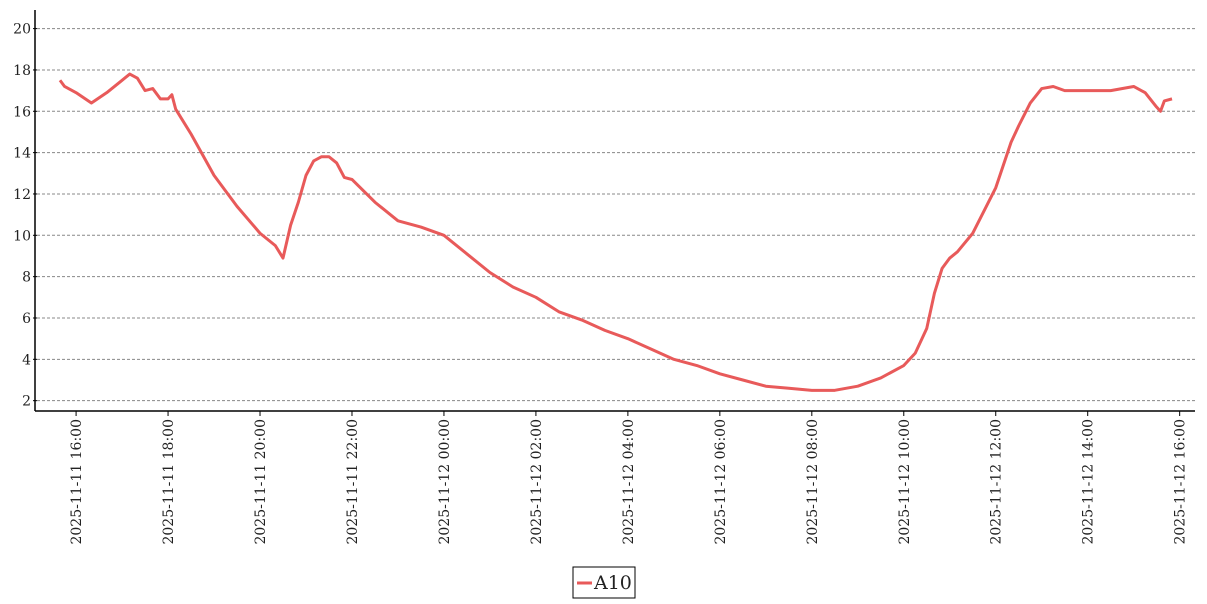 The image size is (1207, 604). What do you see at coordinates (22, 154) in the screenshot?
I see `y-tick-label: 14` at bounding box center [22, 154].